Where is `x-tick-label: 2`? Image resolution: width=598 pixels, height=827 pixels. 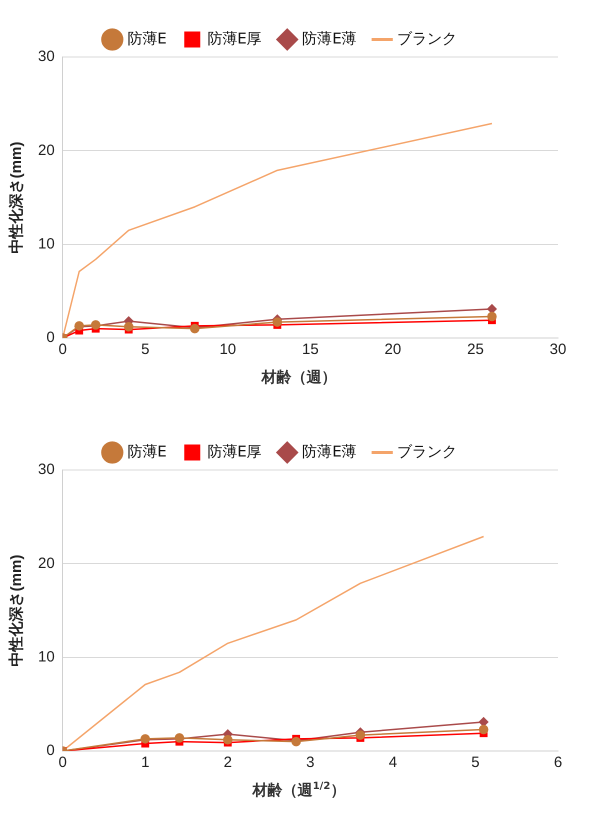
x-tick-label: 2 is located at coordinates (228, 763).